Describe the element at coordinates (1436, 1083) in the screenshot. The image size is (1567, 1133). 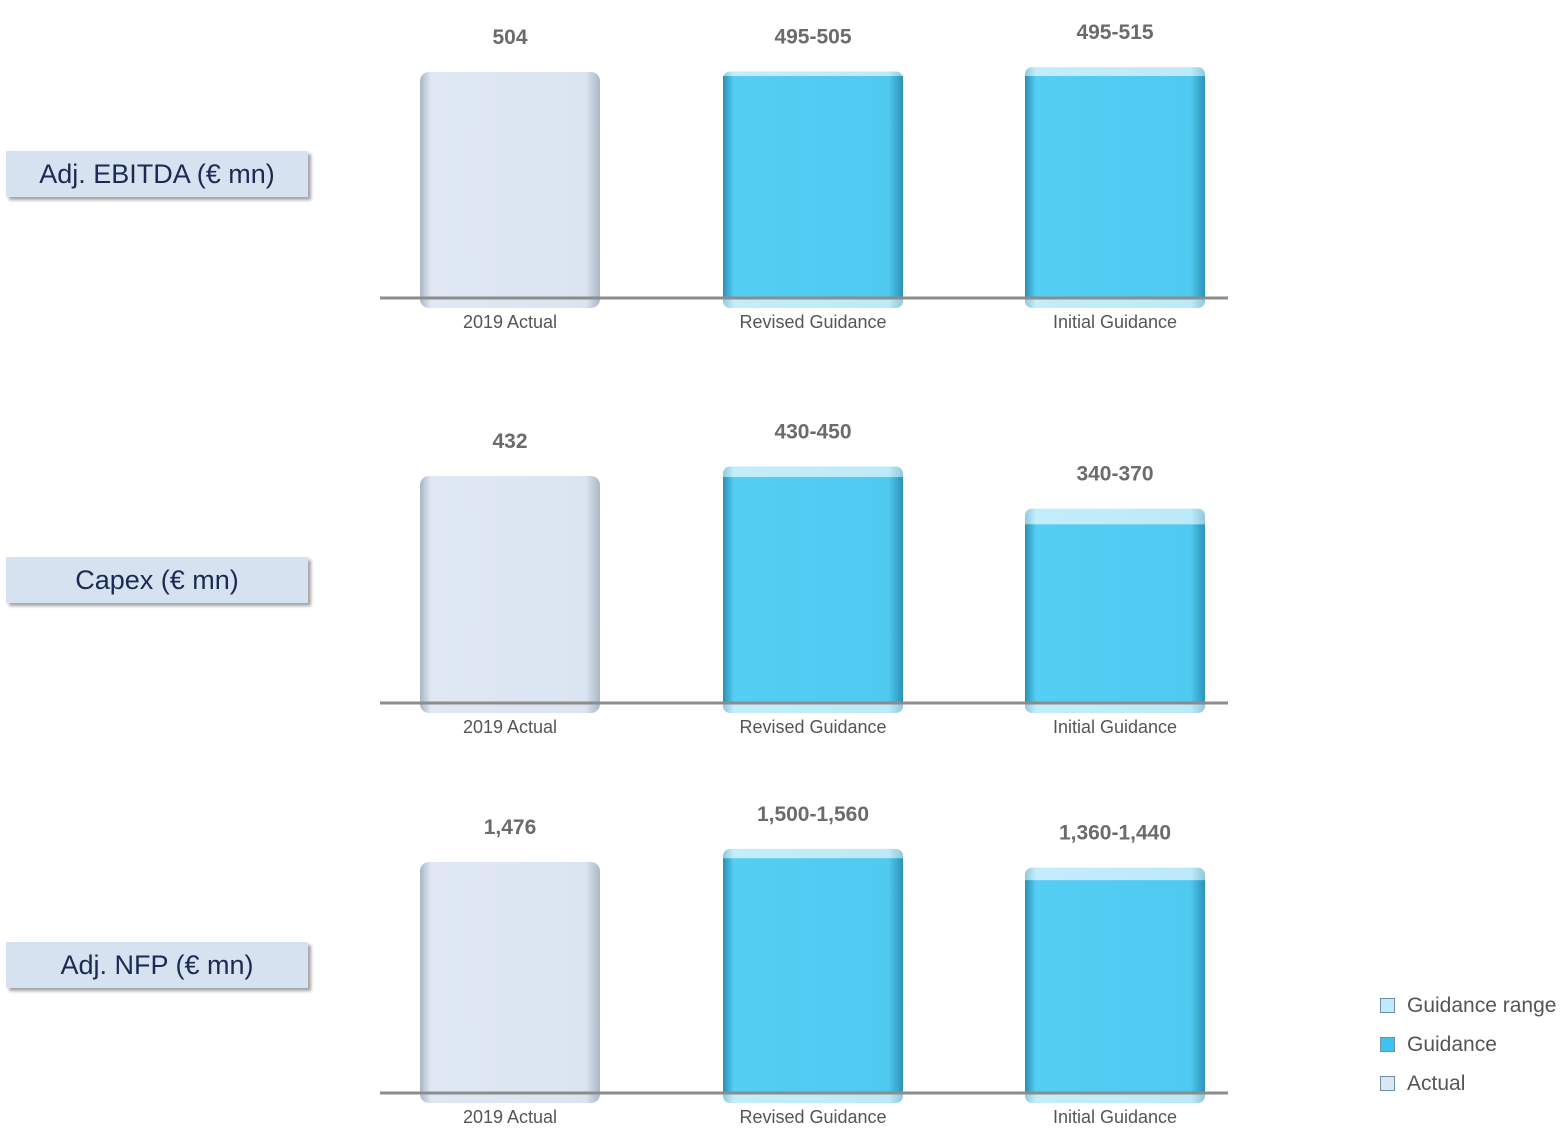
I see `legend-label-actual: Actual` at that location.